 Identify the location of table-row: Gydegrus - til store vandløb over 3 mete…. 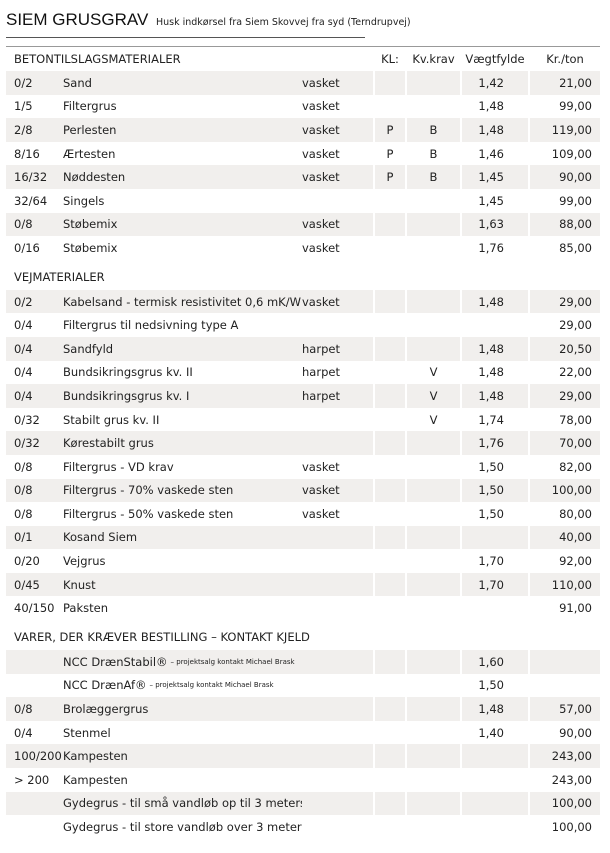
(303, 827).